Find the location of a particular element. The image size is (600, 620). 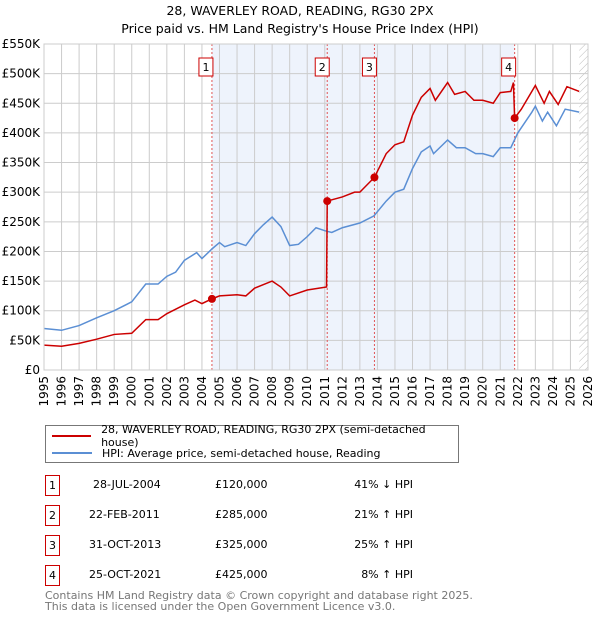

sale-label: 2 is located at coordinates (322, 67).